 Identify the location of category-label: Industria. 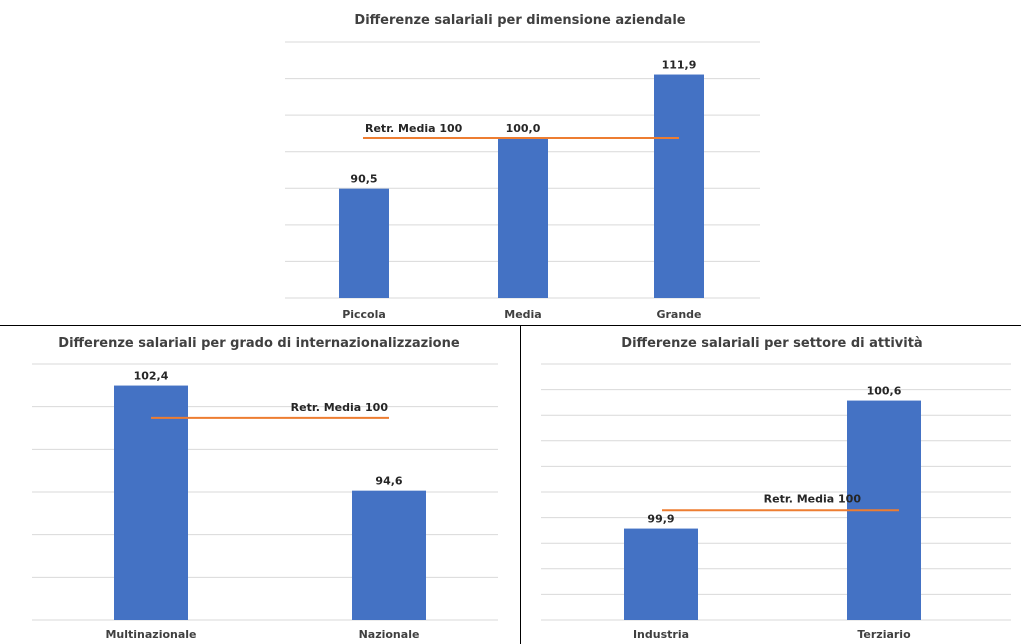
(661, 634).